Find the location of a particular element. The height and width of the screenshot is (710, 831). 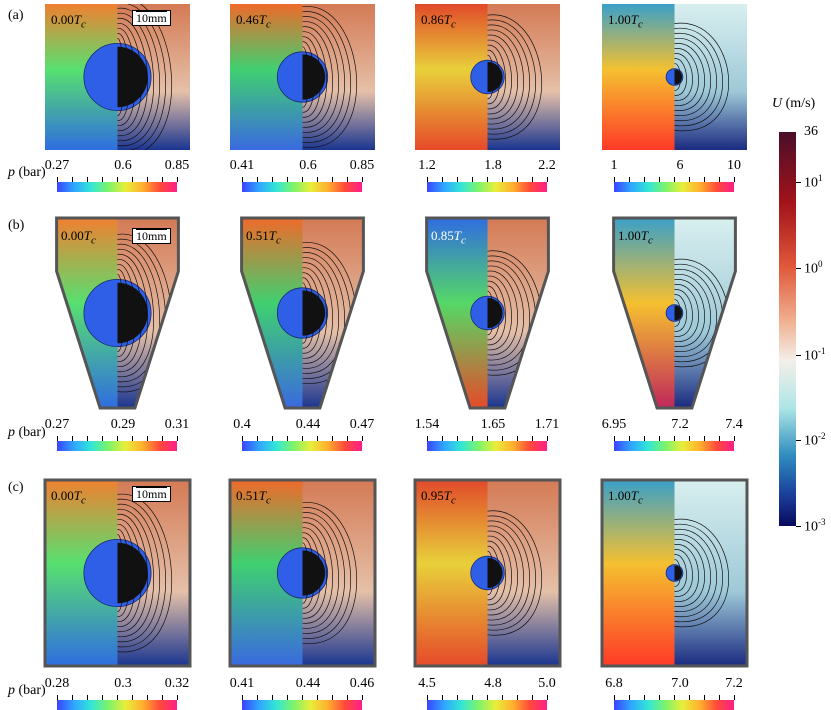

colorbar-tick-label: 0.41 is located at coordinates (242, 165).